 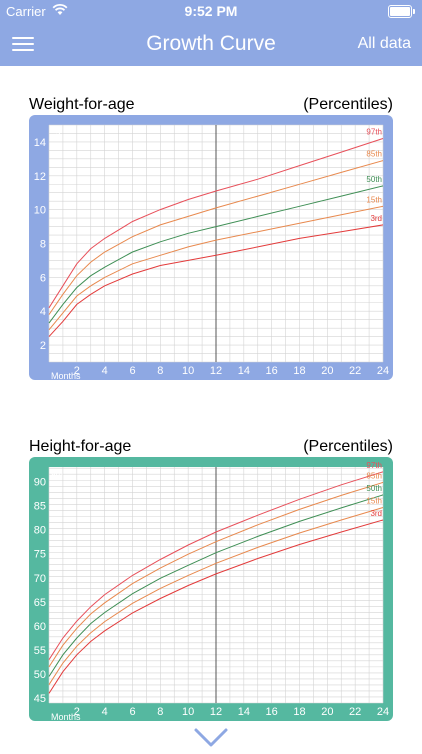 I want to click on weight-x-tick-label: 14, so click(x=244, y=371).